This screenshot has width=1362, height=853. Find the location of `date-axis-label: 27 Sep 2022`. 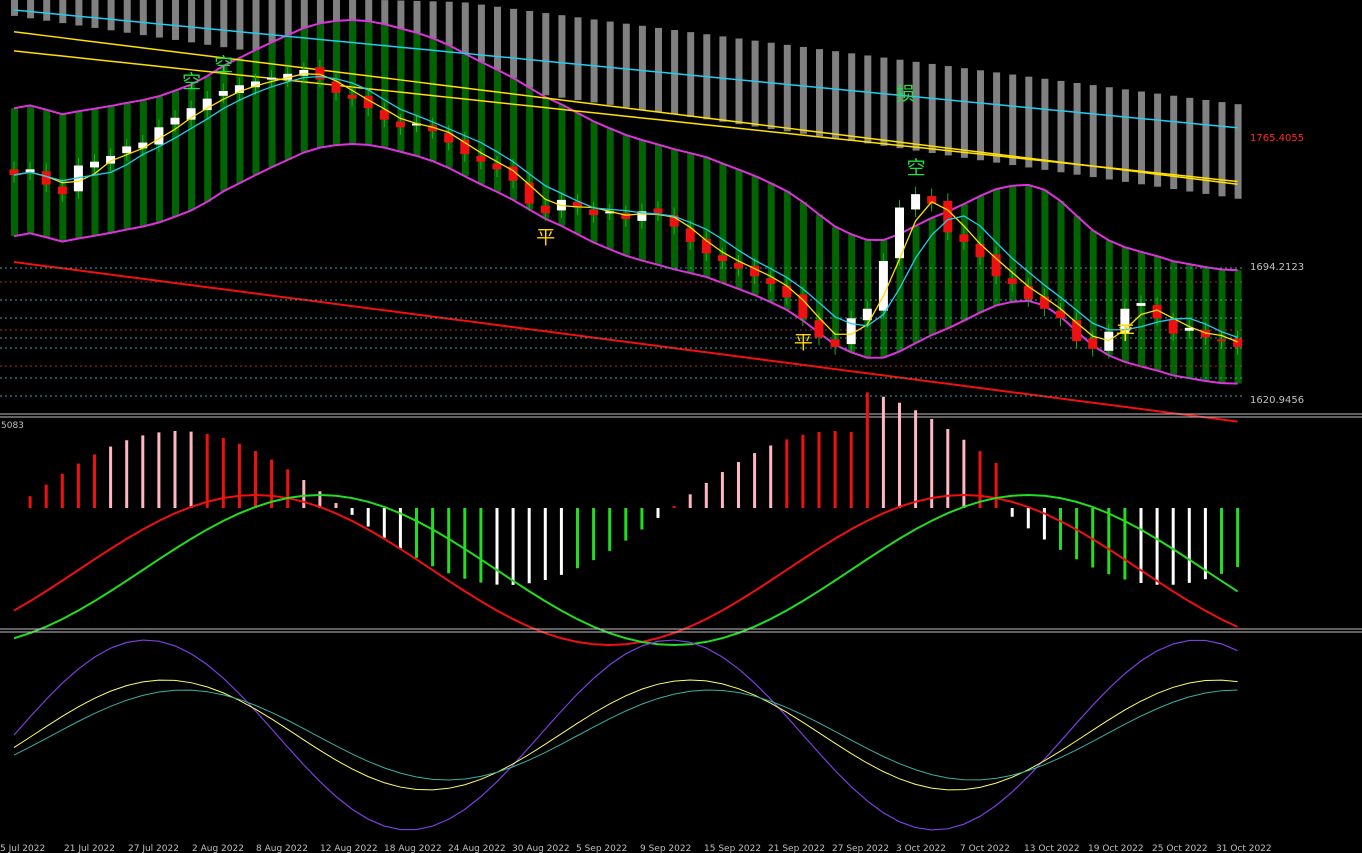

date-axis-label: 27 Sep 2022 is located at coordinates (860, 848).